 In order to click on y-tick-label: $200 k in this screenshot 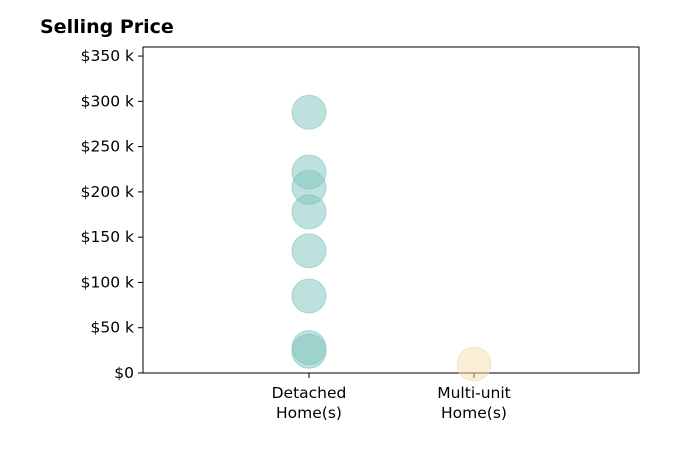, I will do `click(107, 192)`.